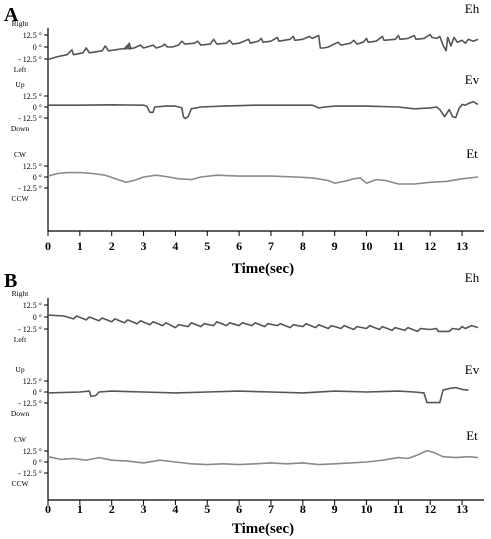 Image resolution: width=491 pixels, height=539 pixels. What do you see at coordinates (11, 15) in the screenshot?
I see `panel-label: A` at bounding box center [11, 15].